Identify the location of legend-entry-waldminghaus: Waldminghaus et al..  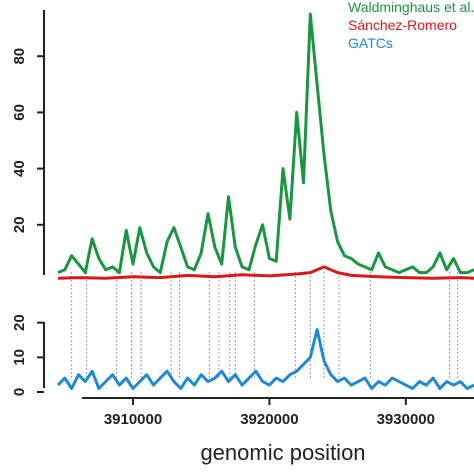
(411, 7).